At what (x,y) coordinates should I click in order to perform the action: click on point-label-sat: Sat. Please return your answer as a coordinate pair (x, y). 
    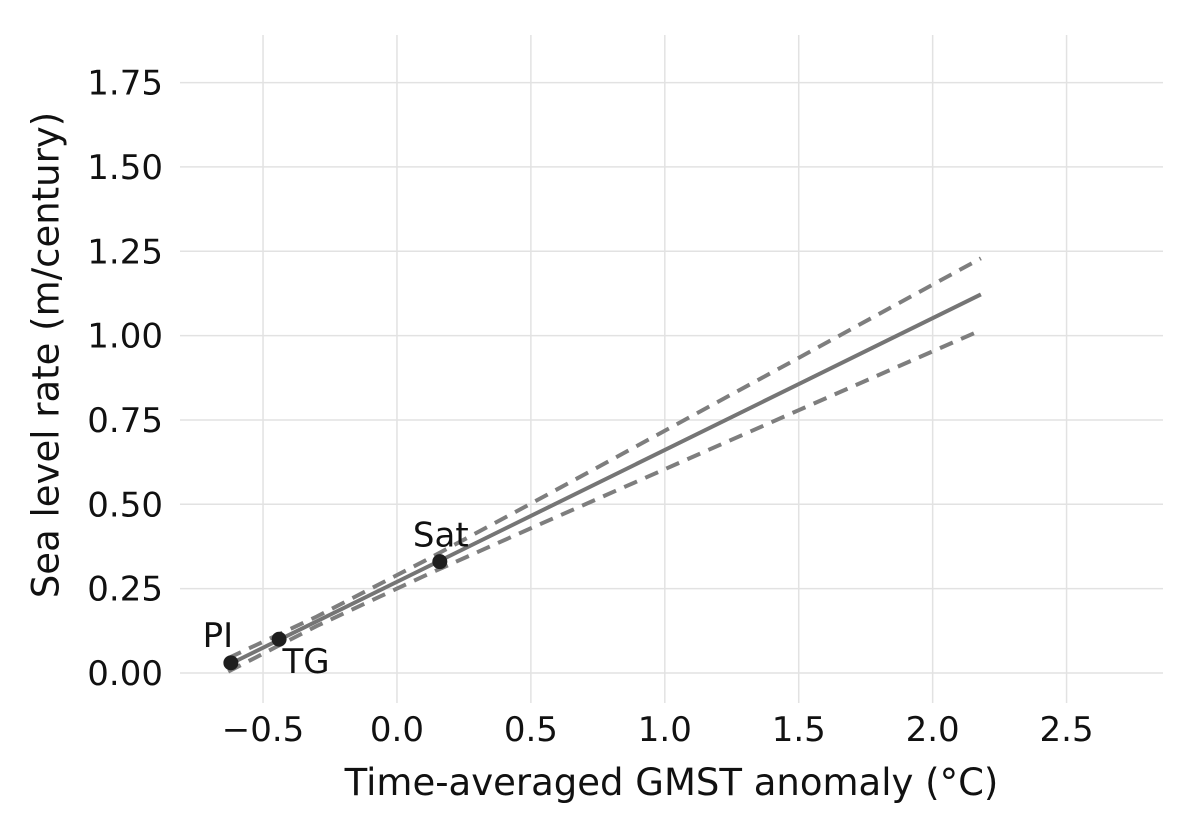
    Looking at the image, I should click on (441, 536).